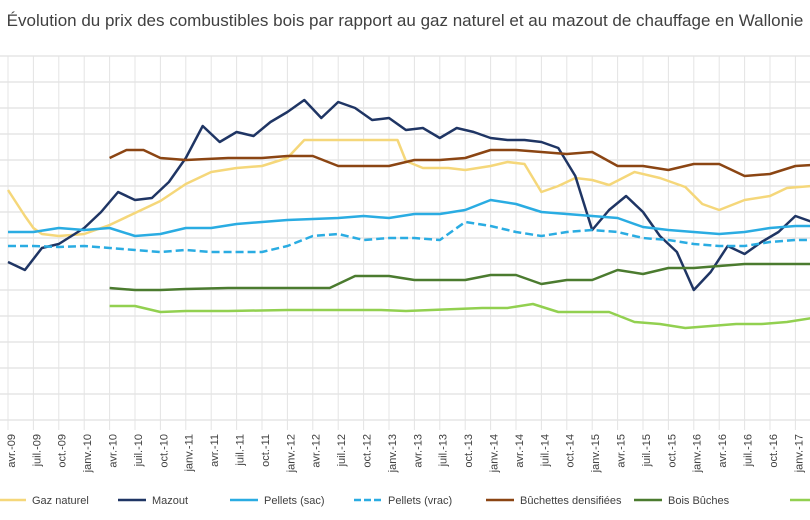 The image size is (810, 520). I want to click on x-tick-label: avr.-09, so click(12, 451).